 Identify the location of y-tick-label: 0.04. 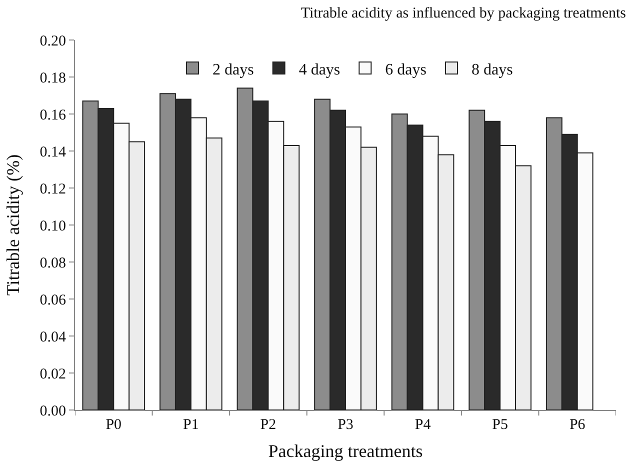
(53, 337).